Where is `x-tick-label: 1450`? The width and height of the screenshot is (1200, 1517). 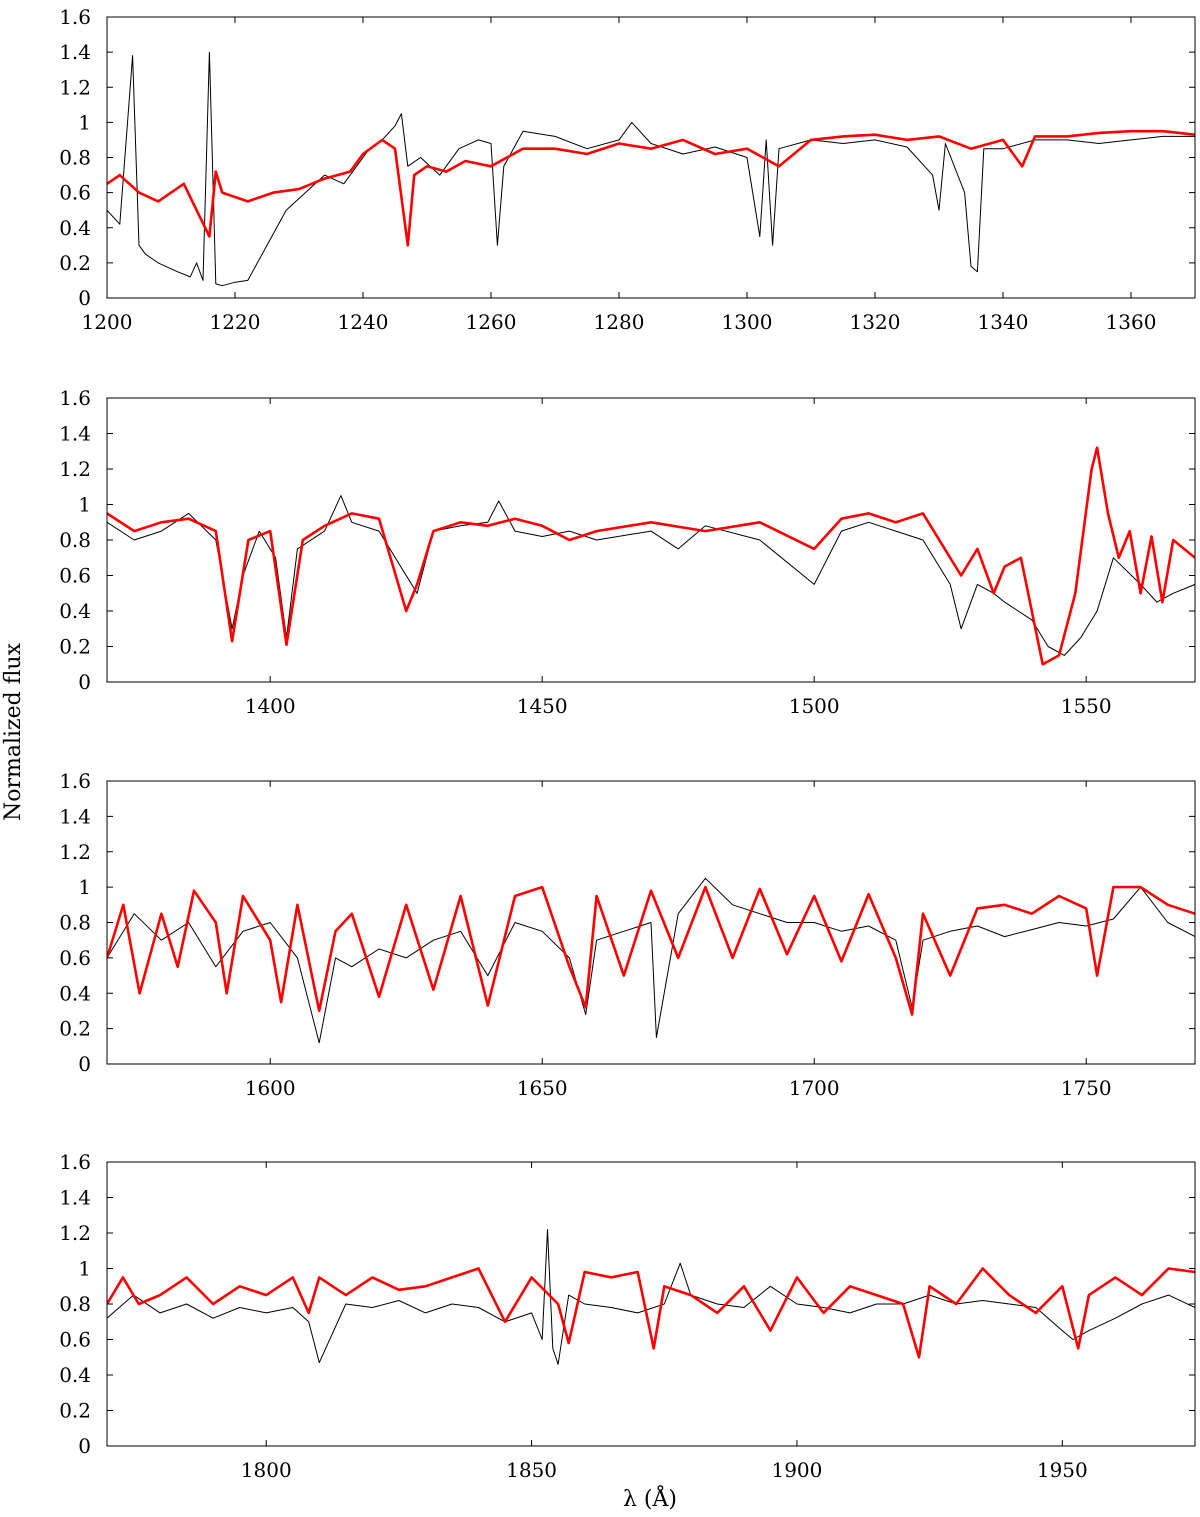 x-tick-label: 1450 is located at coordinates (542, 706).